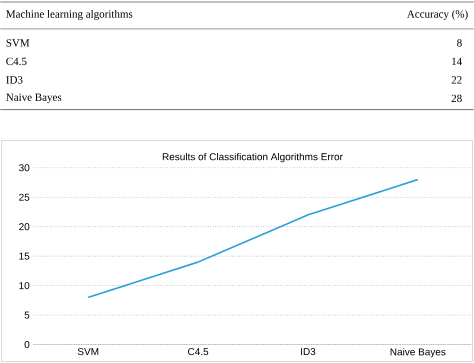 The image size is (474, 363). I want to click on text: Machine learning algorithms, so click(69, 15).